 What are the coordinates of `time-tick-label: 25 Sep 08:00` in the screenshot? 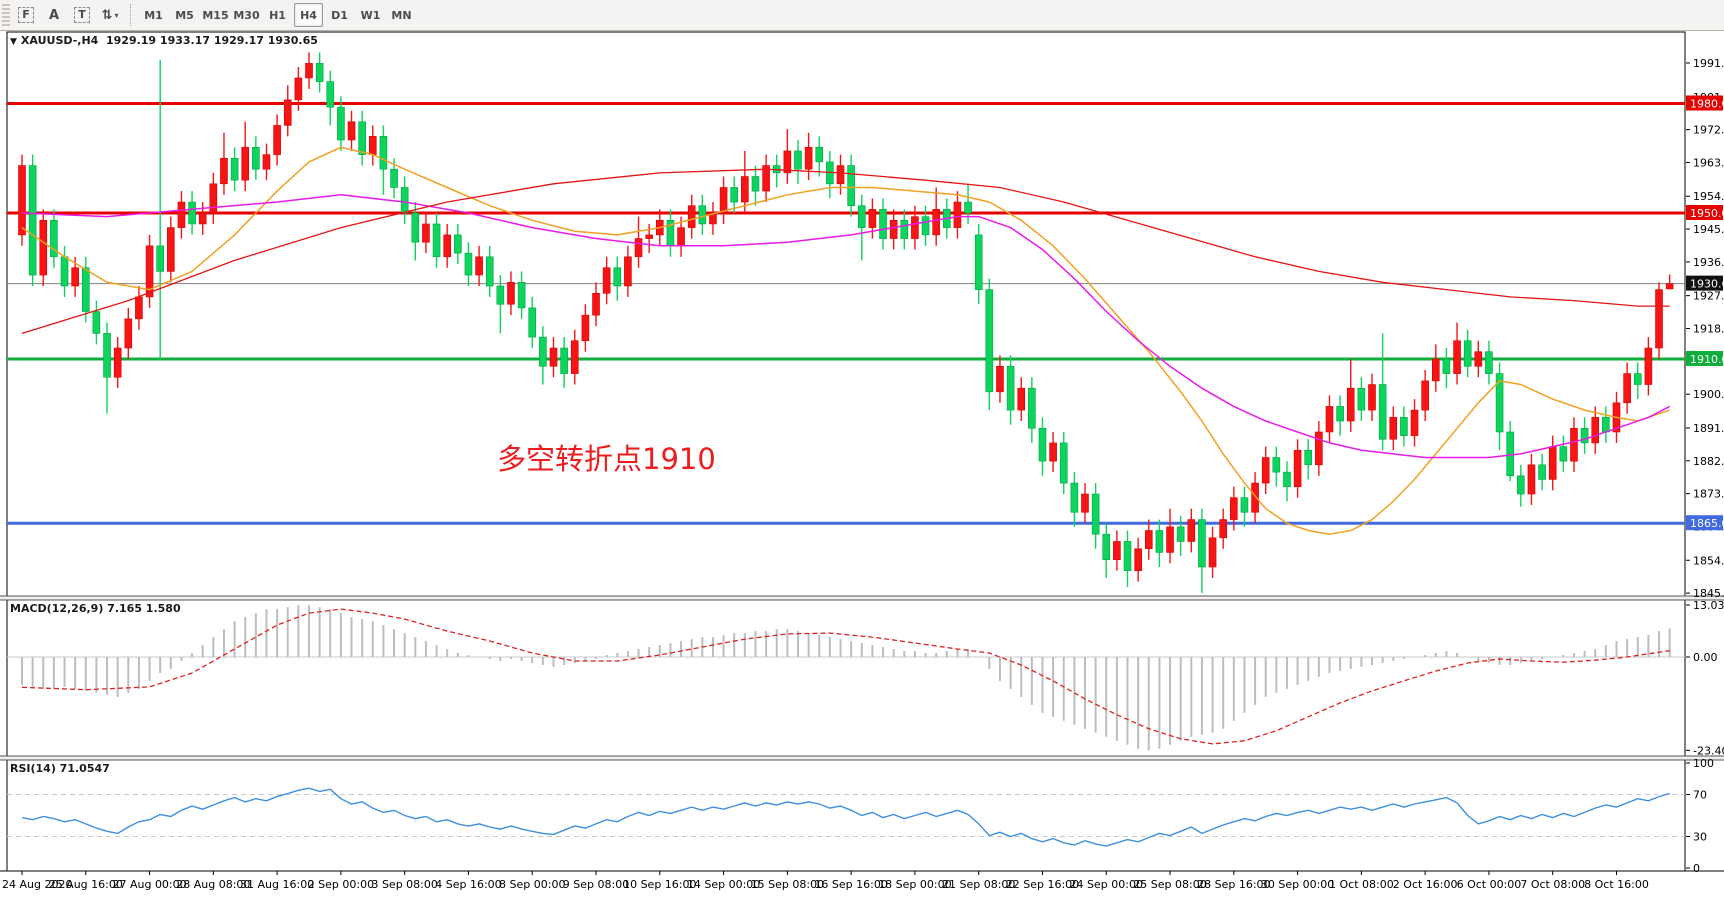 It's located at (1169, 884).